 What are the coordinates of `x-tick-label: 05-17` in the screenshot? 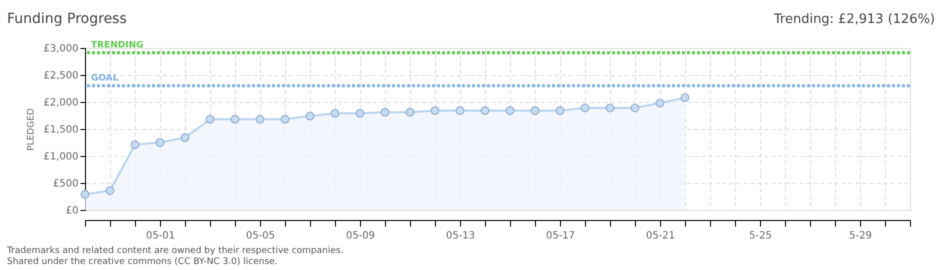 It's located at (561, 236).